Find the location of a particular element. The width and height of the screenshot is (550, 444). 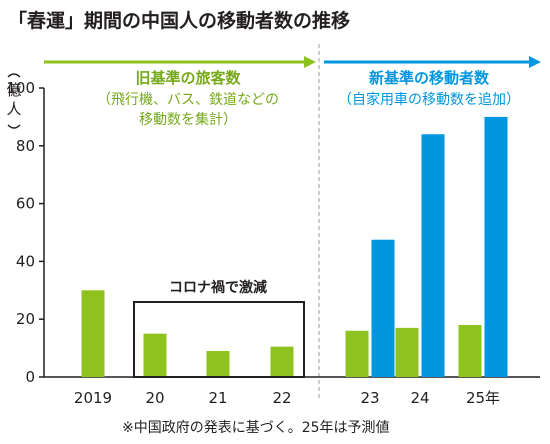

legend-old-standard: 旧基準の旅客数 is located at coordinates (188, 78).